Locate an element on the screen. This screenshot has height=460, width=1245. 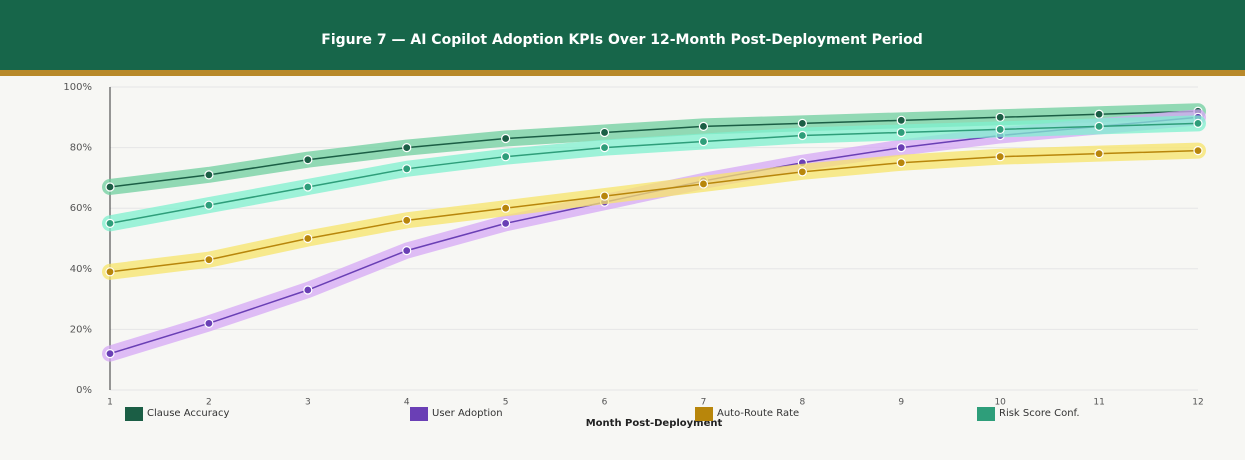
legend-label: Risk Score Conf. is located at coordinates (1039, 413).